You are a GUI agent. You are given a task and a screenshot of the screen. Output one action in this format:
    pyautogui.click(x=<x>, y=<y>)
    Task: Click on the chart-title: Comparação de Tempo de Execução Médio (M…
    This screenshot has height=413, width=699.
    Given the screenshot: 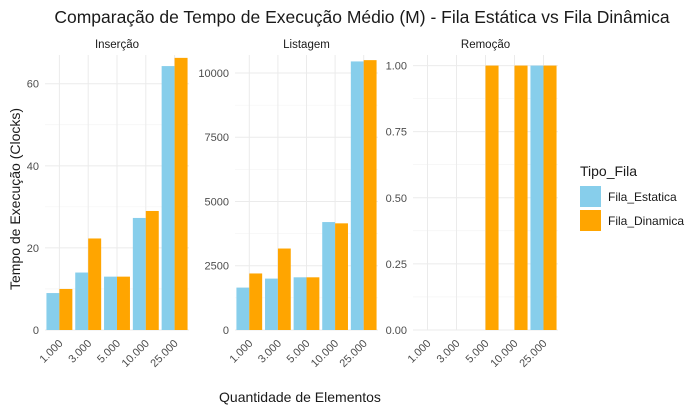 What is the action you would take?
    pyautogui.click(x=362, y=17)
    